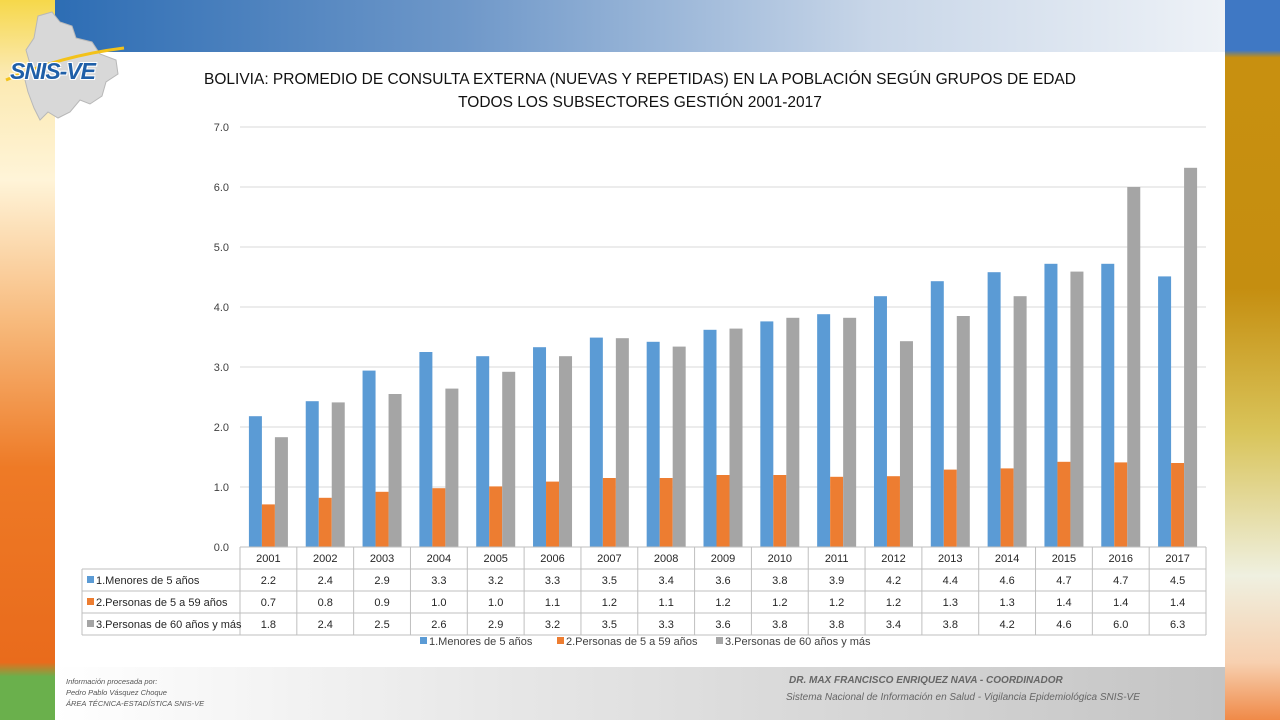 Image resolution: width=1280 pixels, height=720 pixels. I want to click on data-label: 0.9, so click(381, 603).